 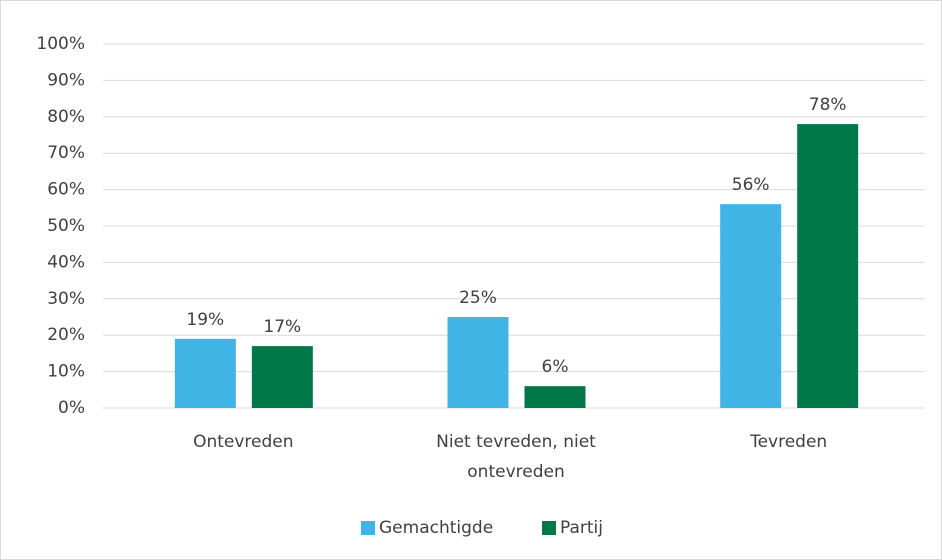 I want to click on y-tick-label: 20%, so click(x=66, y=335).